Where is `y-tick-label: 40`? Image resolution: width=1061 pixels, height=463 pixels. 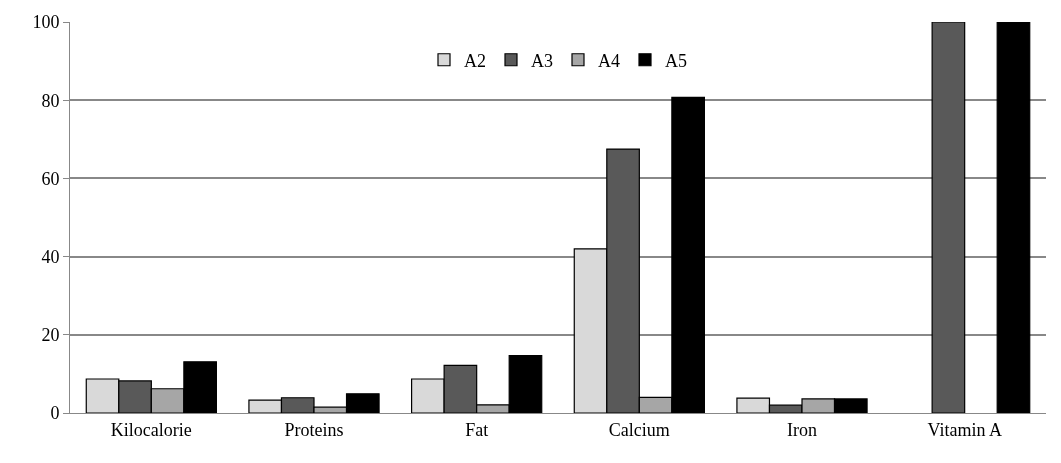 y-tick-label: 40 is located at coordinates (50, 256).